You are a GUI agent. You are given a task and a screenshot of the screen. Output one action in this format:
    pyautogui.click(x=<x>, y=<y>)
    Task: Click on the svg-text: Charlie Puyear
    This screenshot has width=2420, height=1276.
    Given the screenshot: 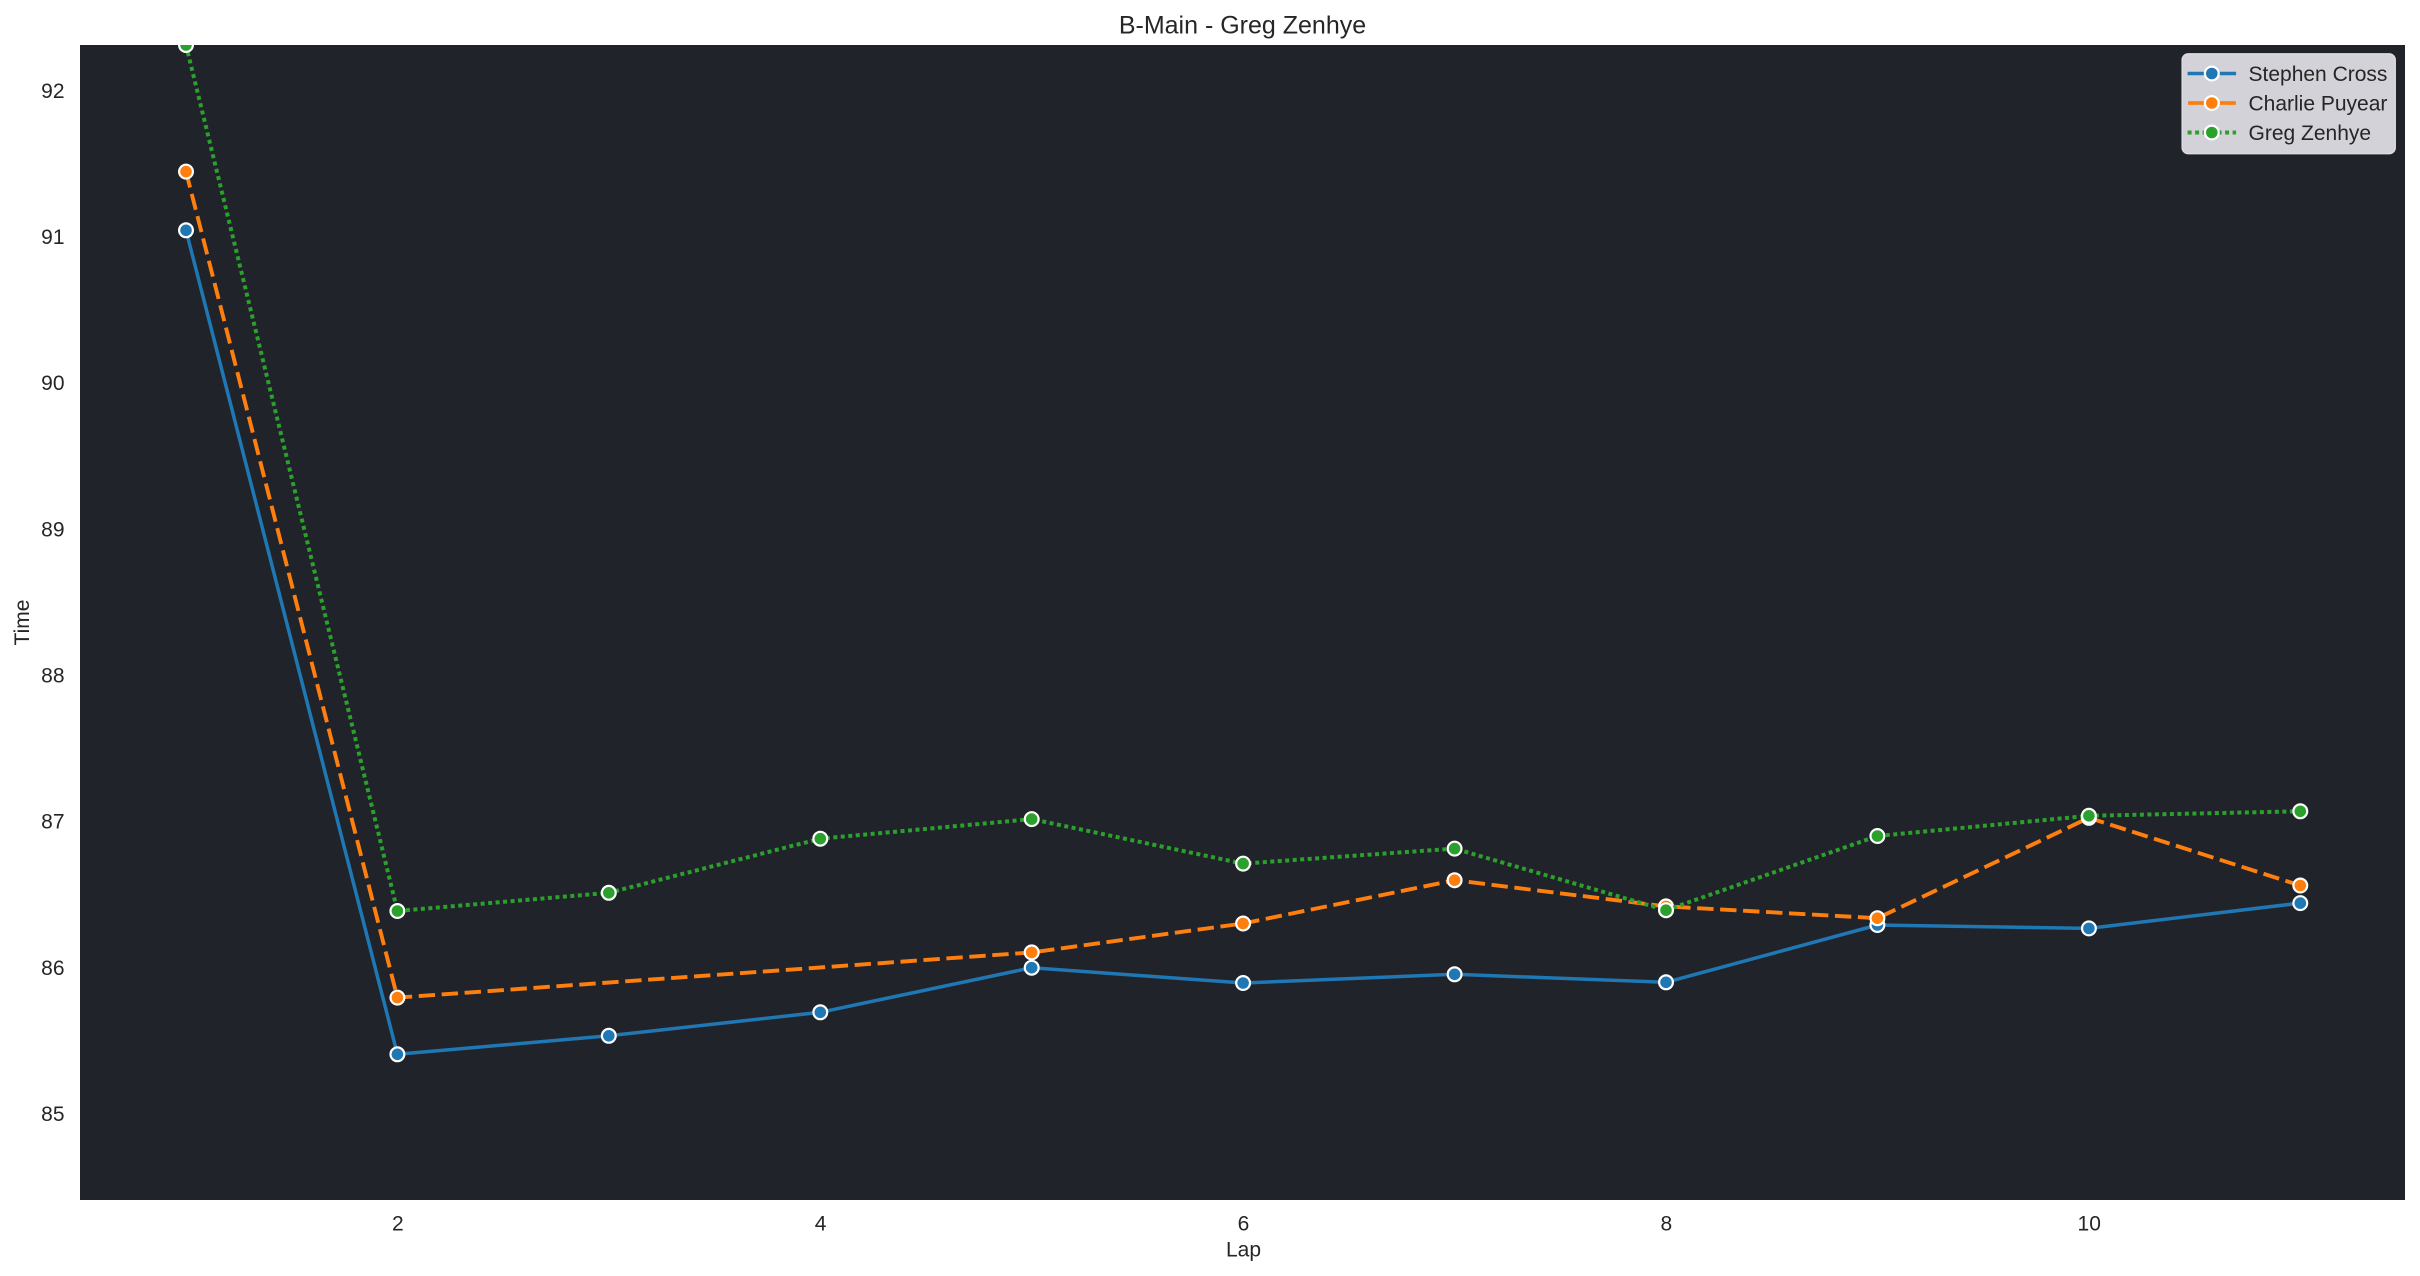 What is the action you would take?
    pyautogui.click(x=2318, y=103)
    